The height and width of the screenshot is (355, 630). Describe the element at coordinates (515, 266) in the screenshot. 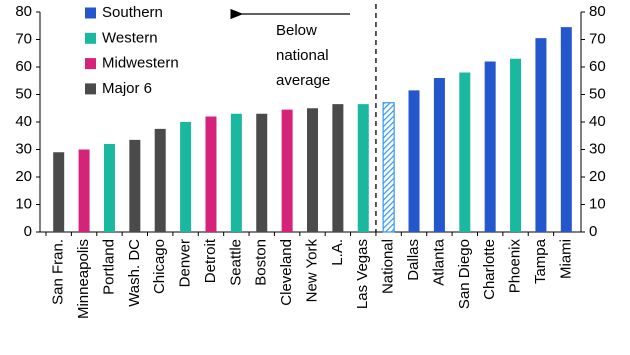

I see `x-tick-label: Phoenix` at that location.